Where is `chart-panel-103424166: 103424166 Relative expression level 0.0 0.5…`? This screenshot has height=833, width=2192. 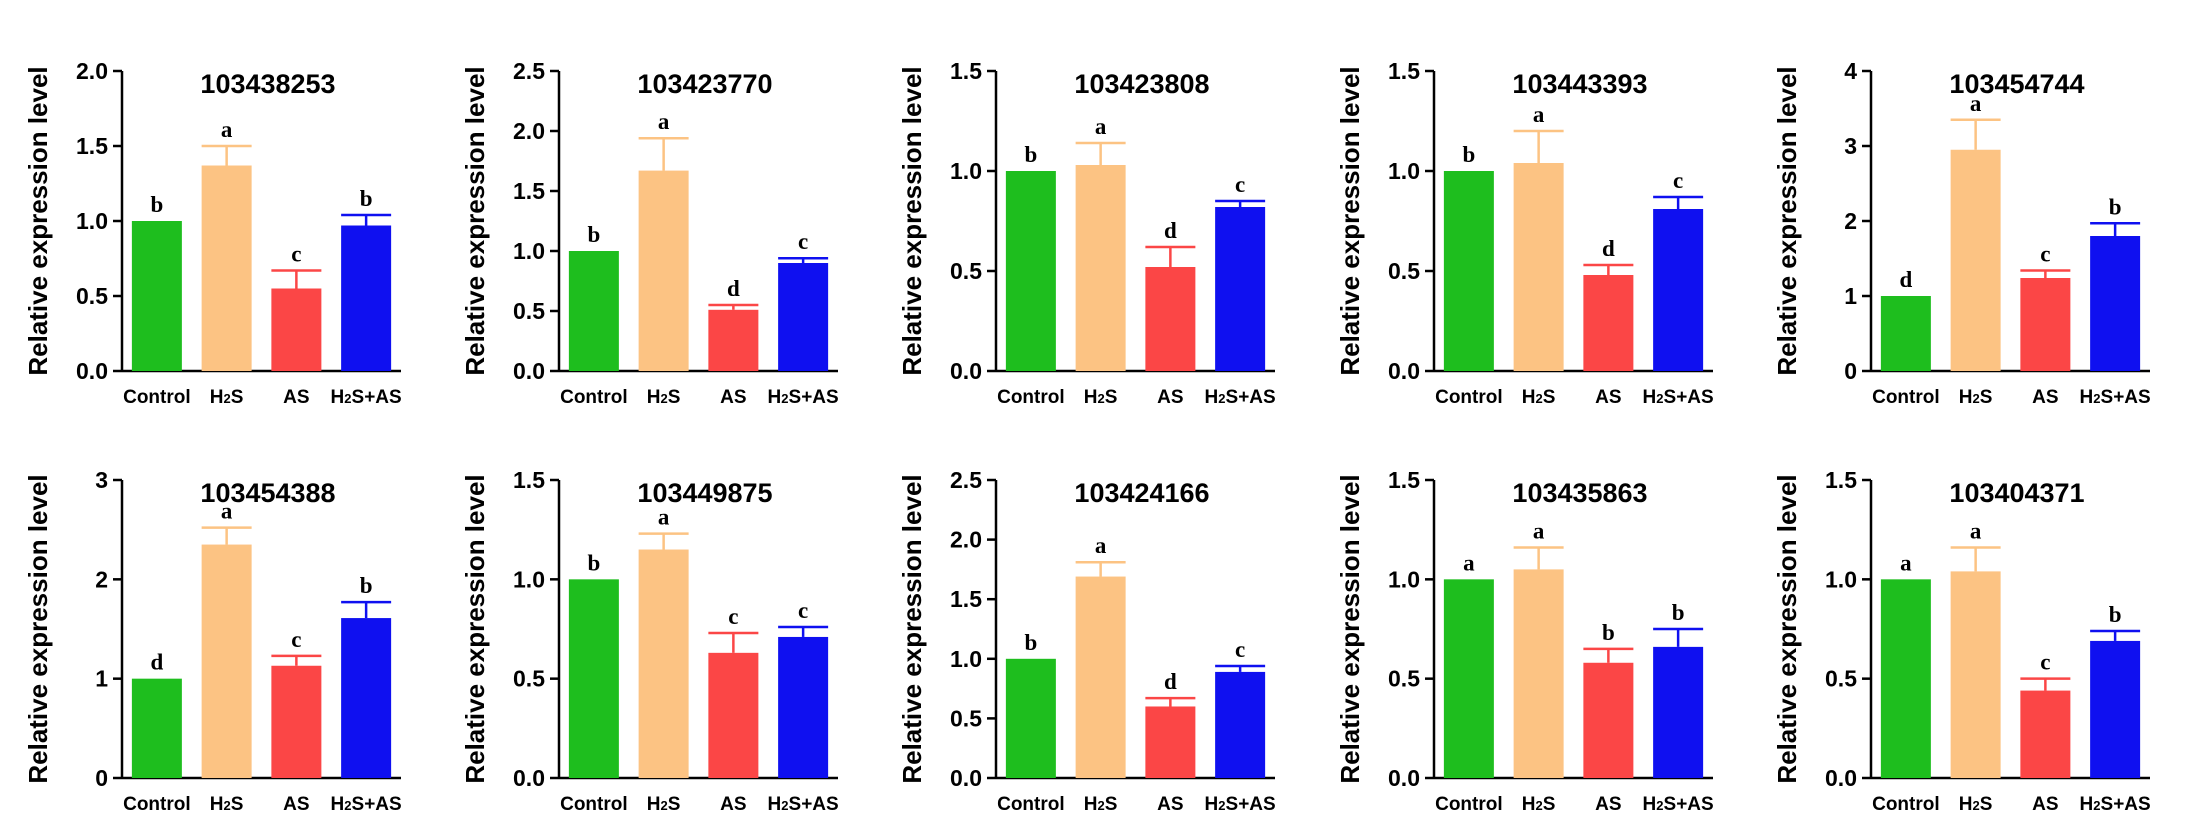 chart-panel-103424166: 103424166 Relative expression level 0.0 0.5… is located at coordinates (1086, 641).